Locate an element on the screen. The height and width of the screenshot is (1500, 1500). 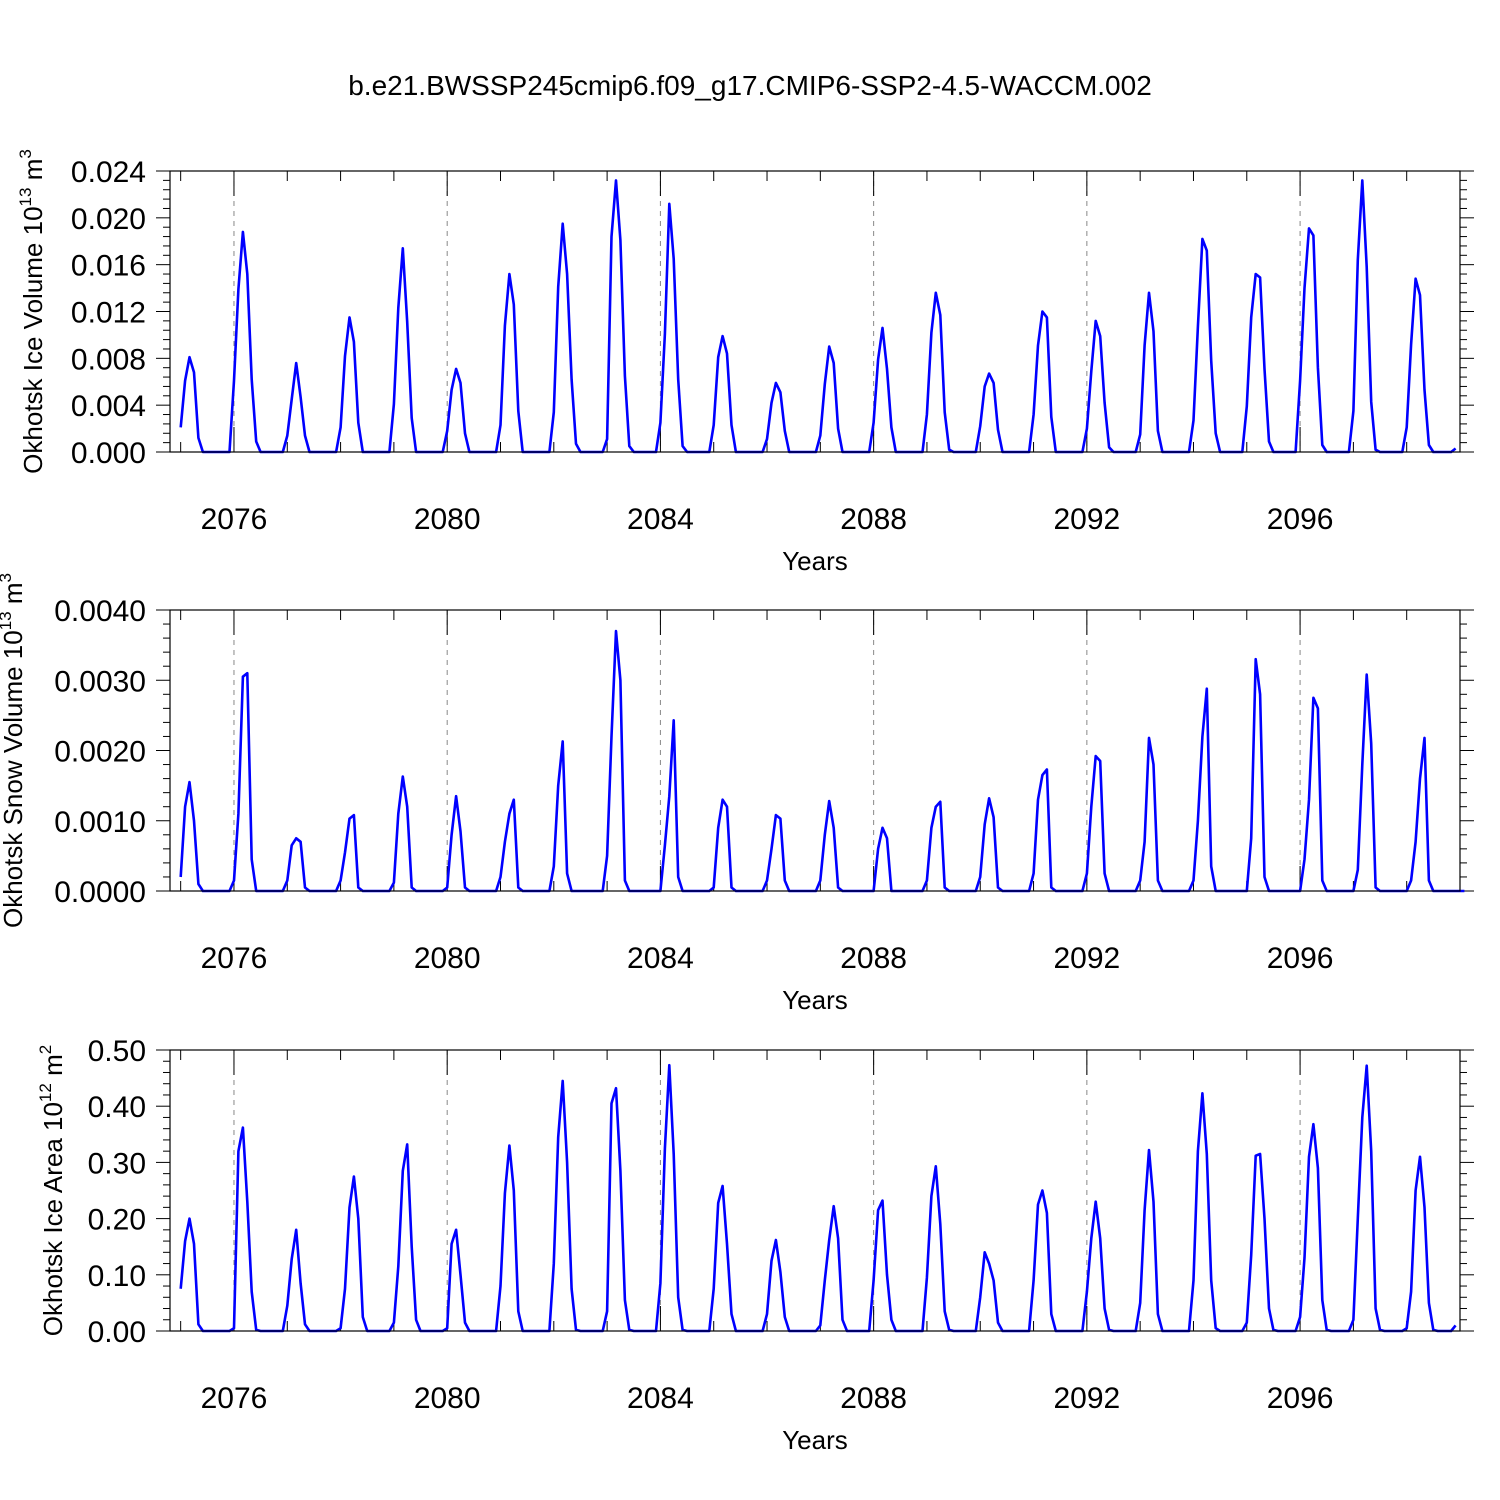
y-tick-label: 0.20 is located at coordinates (117, 1220).